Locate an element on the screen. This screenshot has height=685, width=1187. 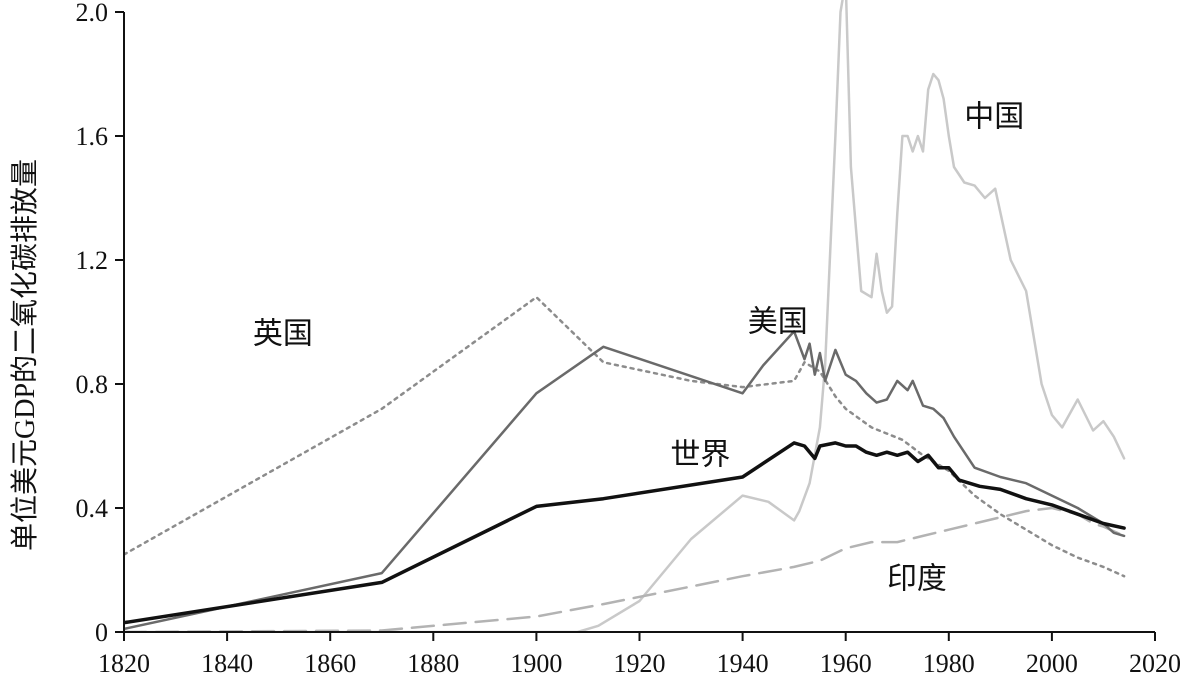
x-tick-label-1900: 1900 is located at coordinates (536, 663).